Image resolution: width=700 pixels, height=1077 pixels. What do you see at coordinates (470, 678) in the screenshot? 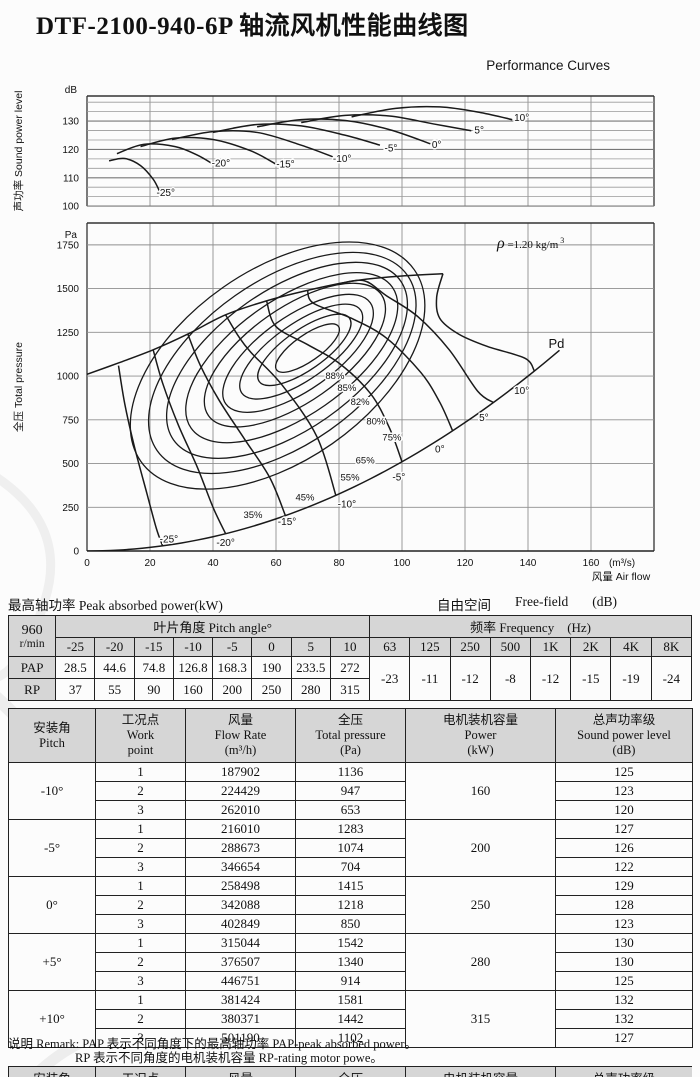
I see `freq-value-cell: -12` at bounding box center [470, 678].